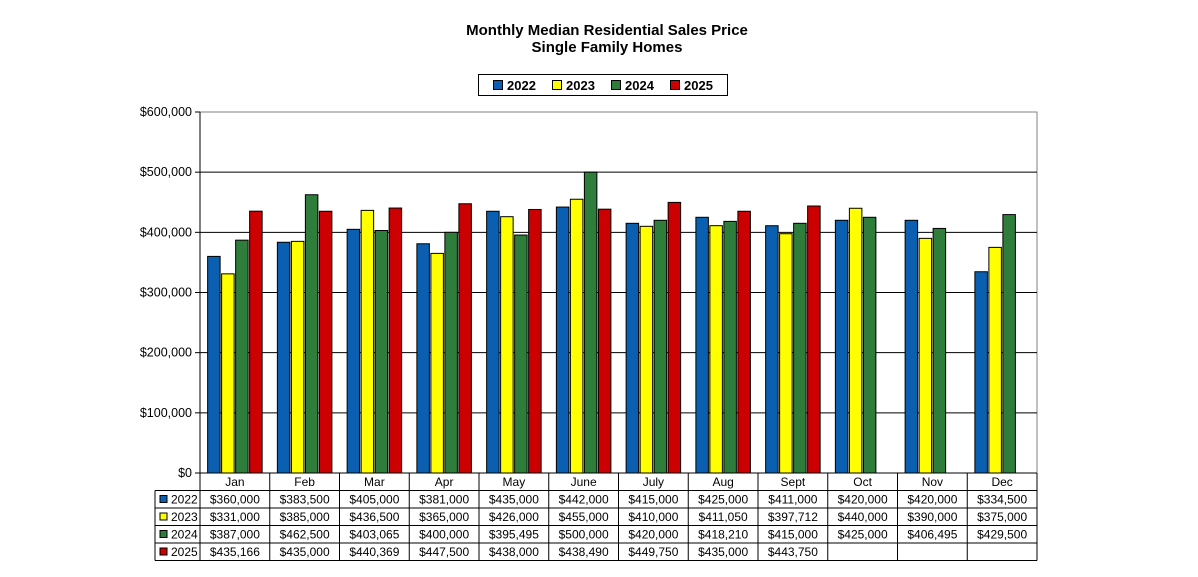 This screenshot has width=1198, height=577. What do you see at coordinates (607, 30) in the screenshot?
I see `chart-title-line1: Monthly Median Residential Sales Price` at bounding box center [607, 30].